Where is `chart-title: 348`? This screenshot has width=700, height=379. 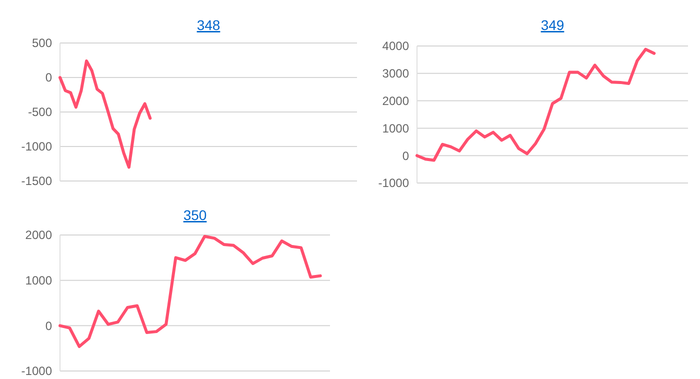 chart-title: 348 is located at coordinates (208, 25).